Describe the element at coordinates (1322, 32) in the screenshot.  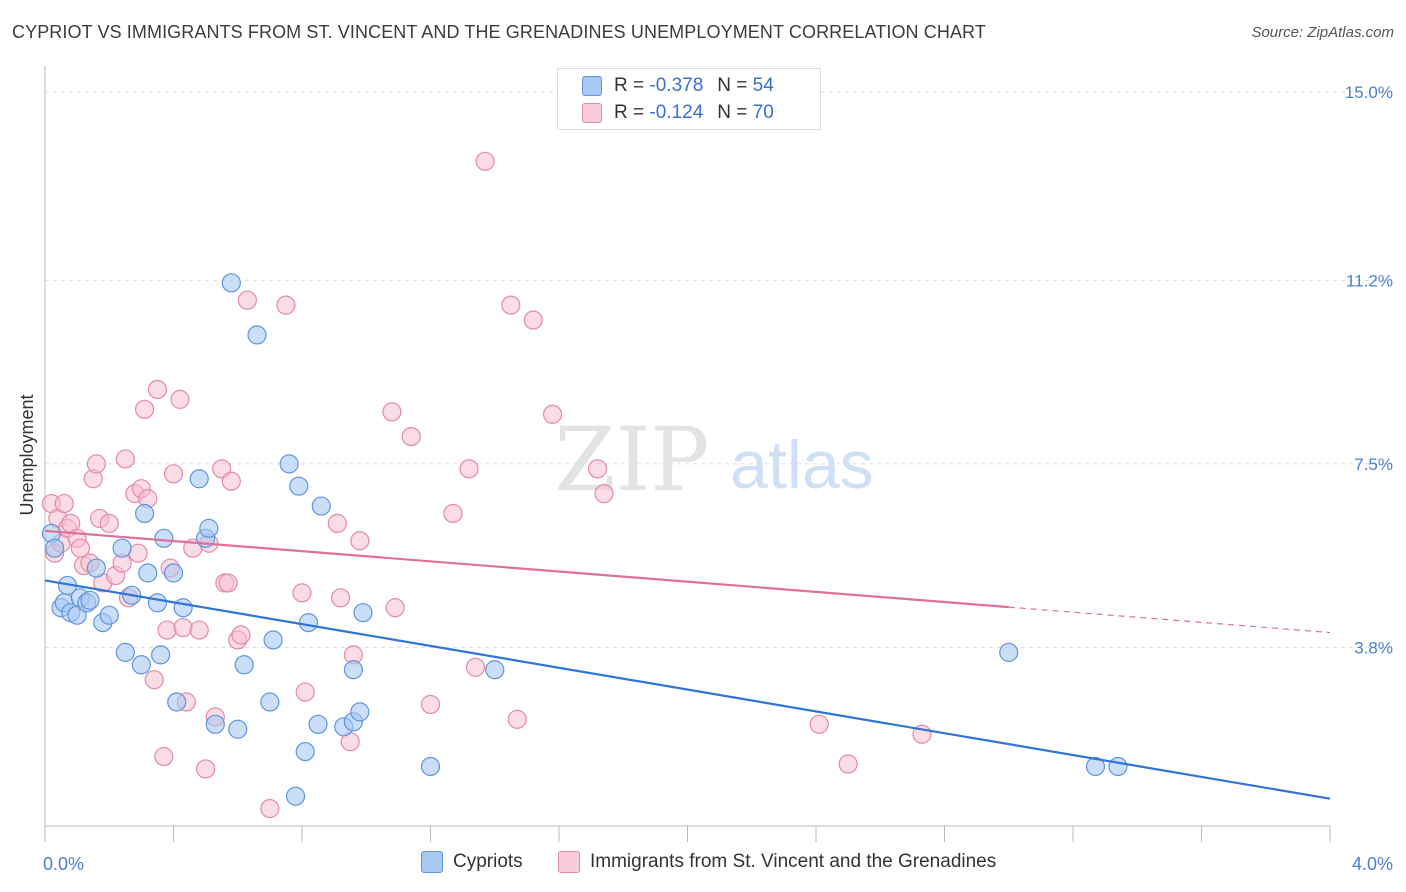
I see `source-credit: Source: ZipAtlas.com` at that location.